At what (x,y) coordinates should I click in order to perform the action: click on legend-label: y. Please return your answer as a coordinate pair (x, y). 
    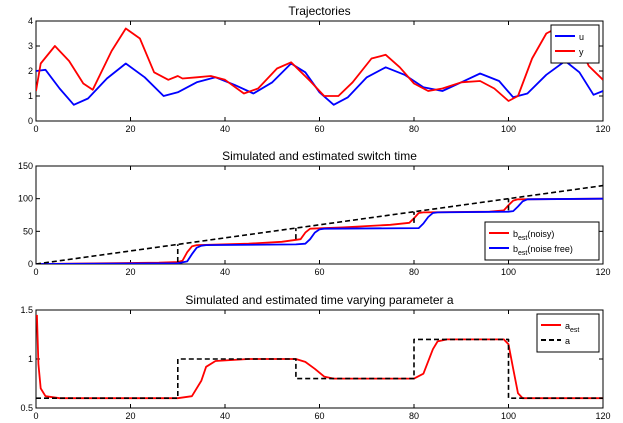
    Looking at the image, I should click on (581, 52).